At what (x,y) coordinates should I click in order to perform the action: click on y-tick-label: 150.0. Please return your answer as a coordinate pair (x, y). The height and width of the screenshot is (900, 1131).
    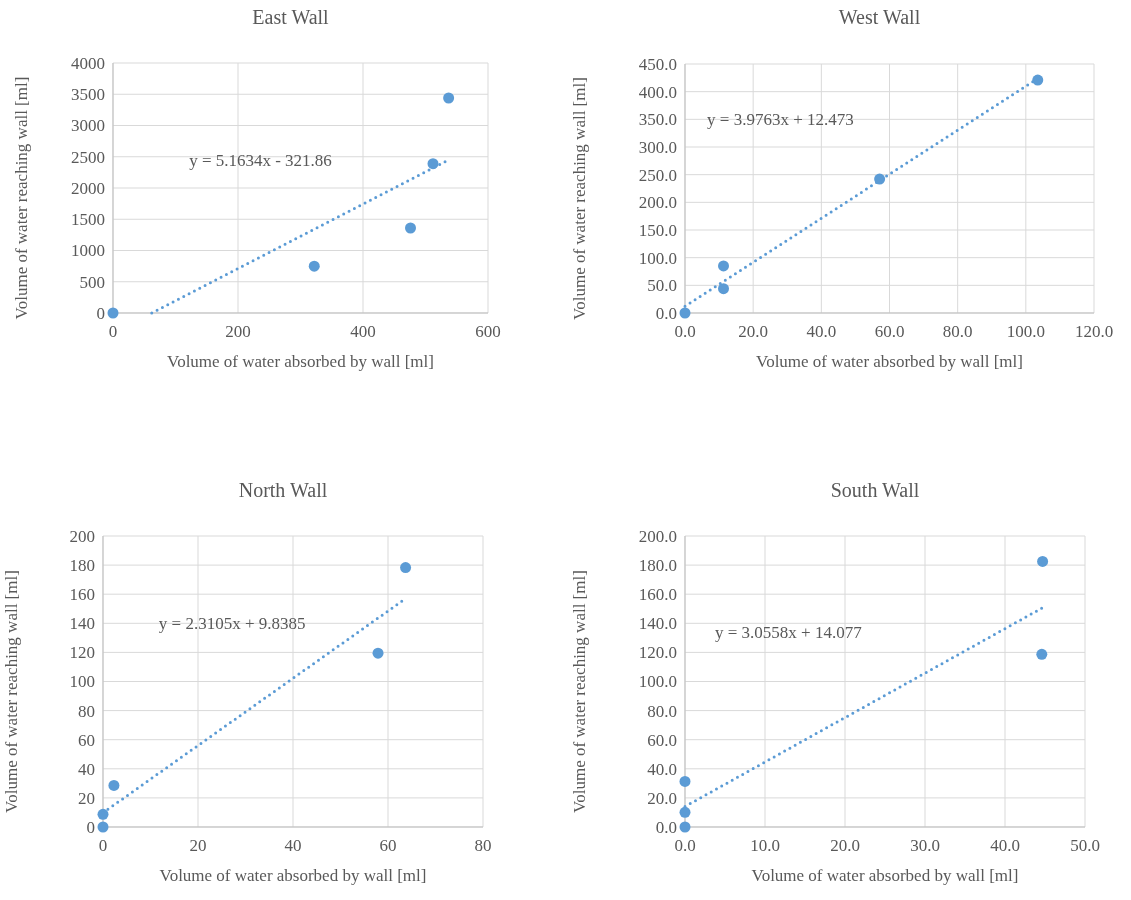
    Looking at the image, I should click on (657, 230).